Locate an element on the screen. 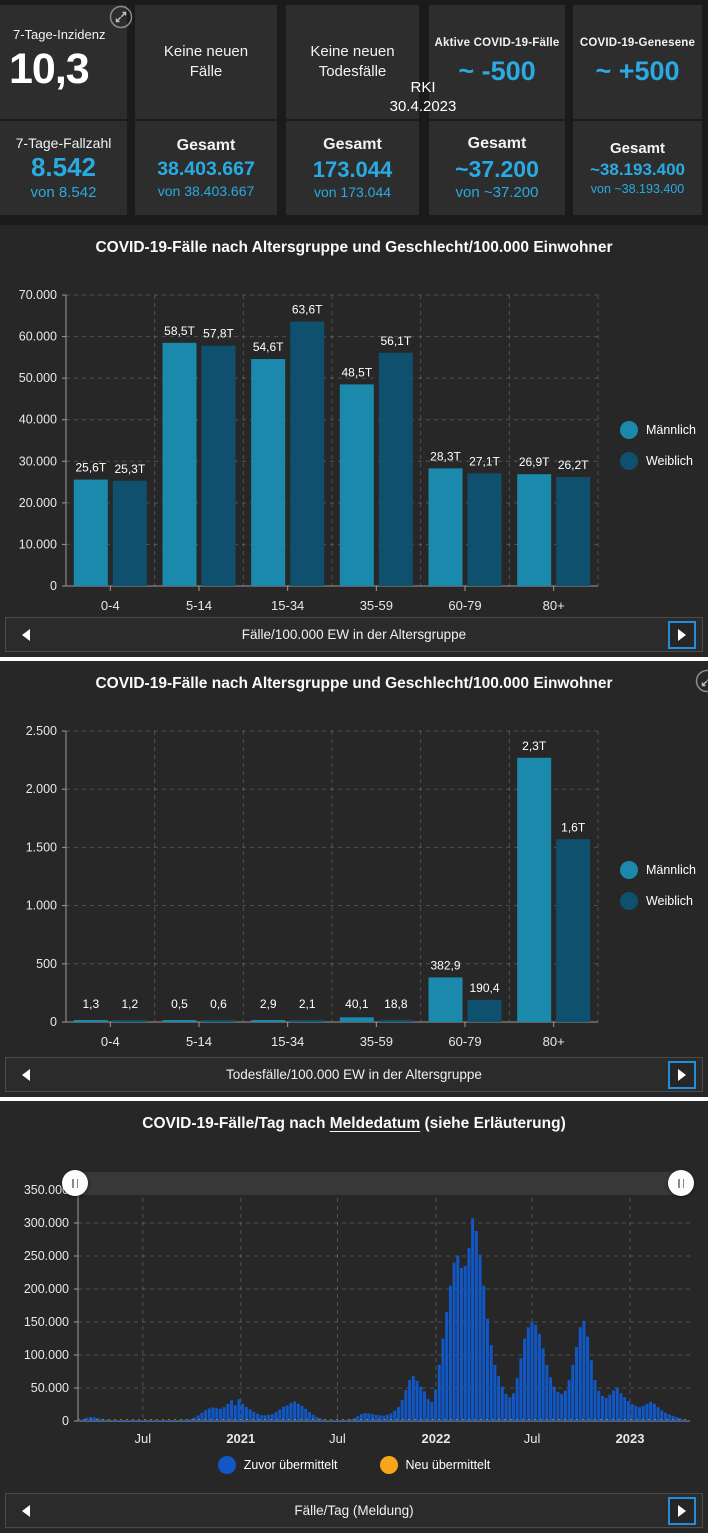  legend-item-maennlich: Männlich is located at coordinates (657, 870).